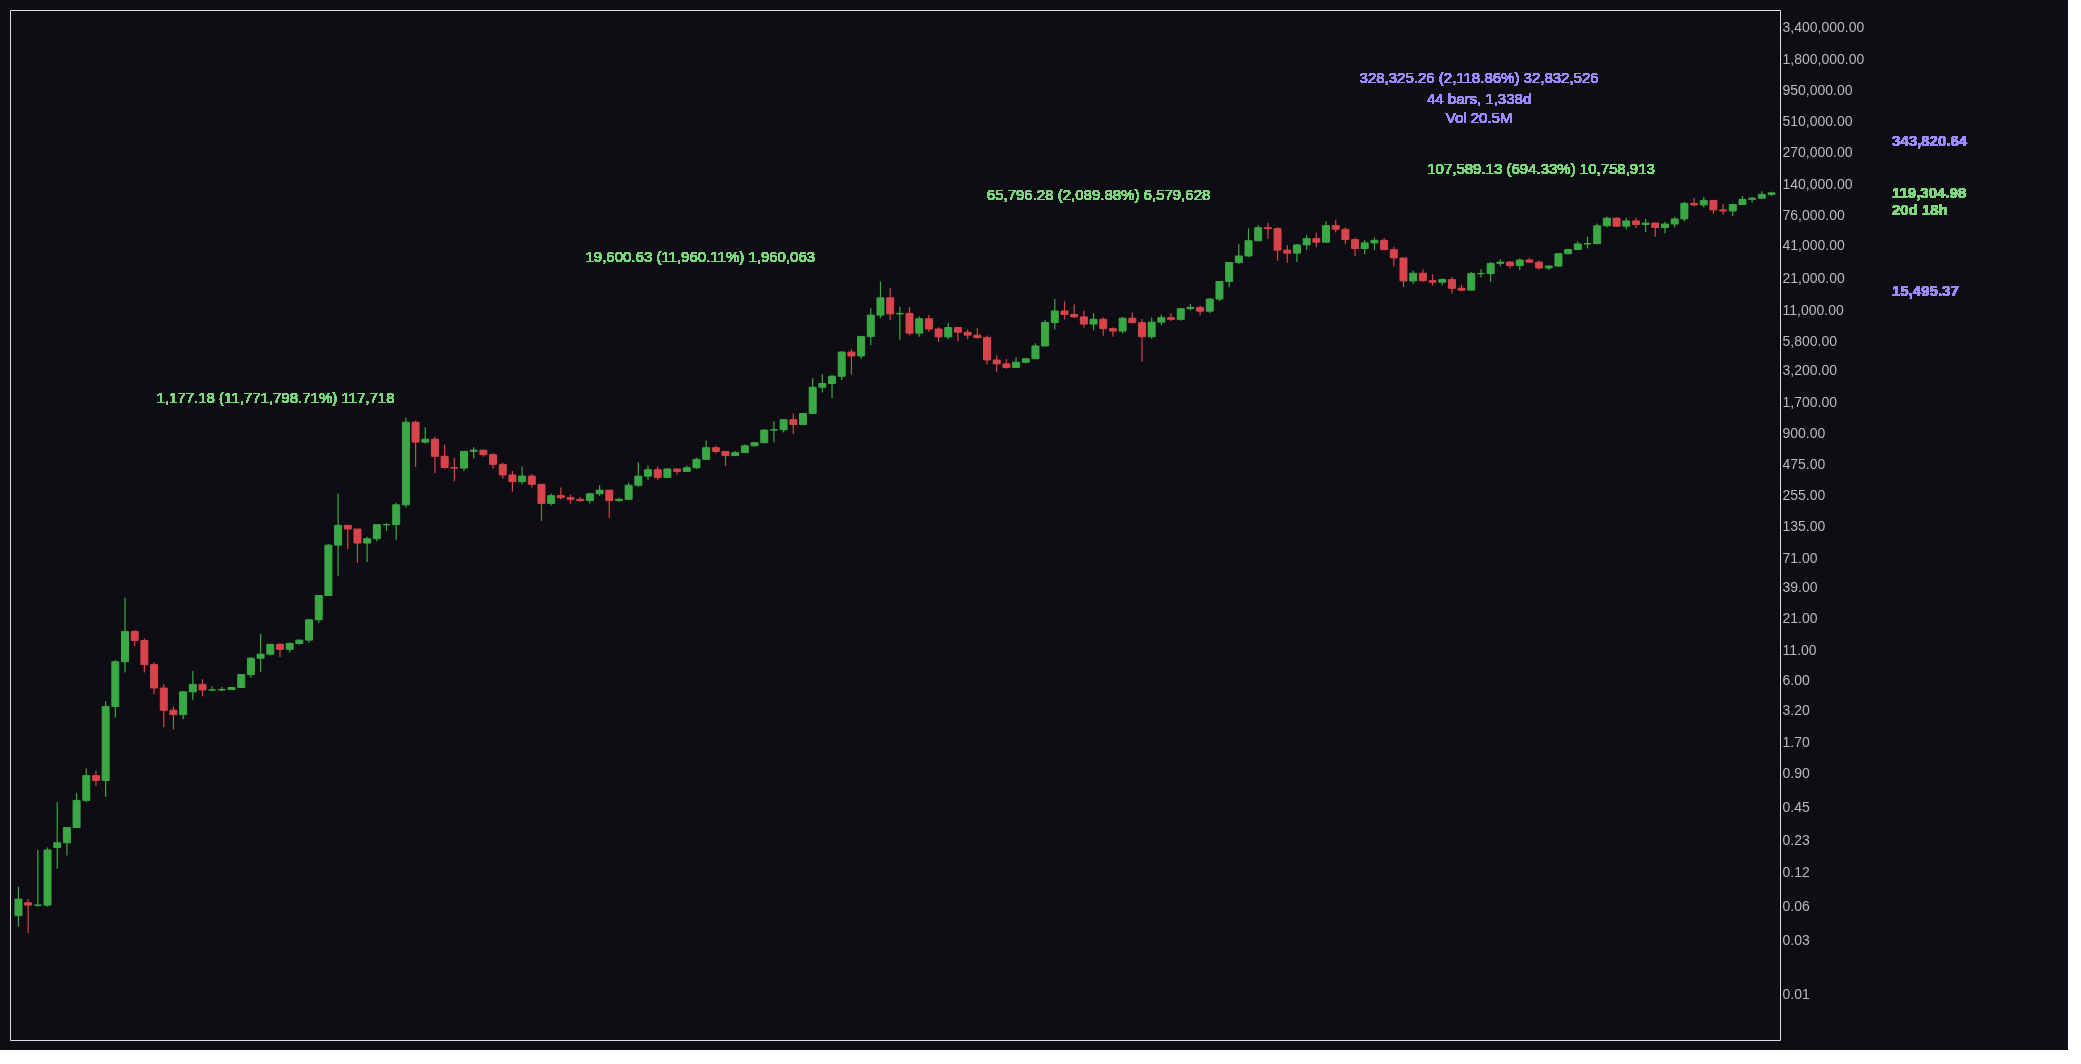 The width and height of the screenshot is (2081, 1064). Describe the element at coordinates (1796, 840) in the screenshot. I see `y-tick-label: 0.23` at that location.